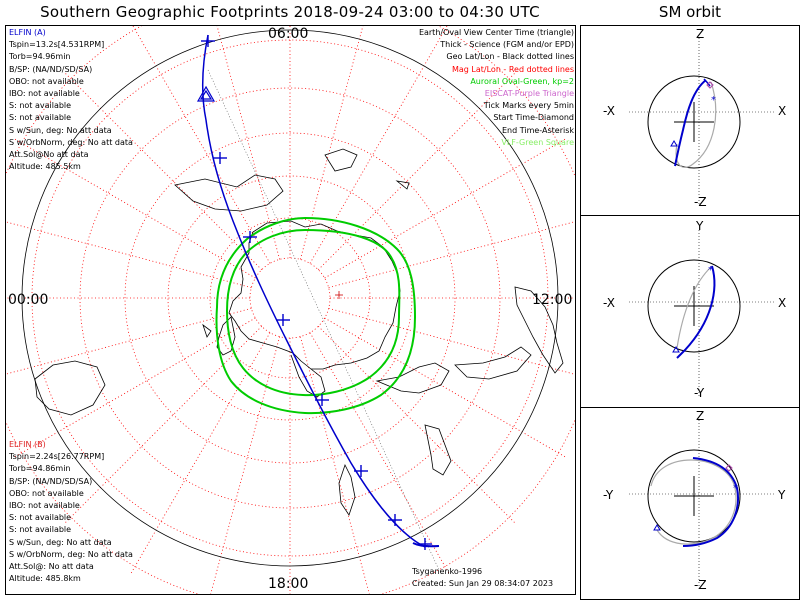 The width and height of the screenshot is (800, 603). Describe the element at coordinates (702, 314) in the screenshot. I see `orbit-xy-plot: *` at that location.